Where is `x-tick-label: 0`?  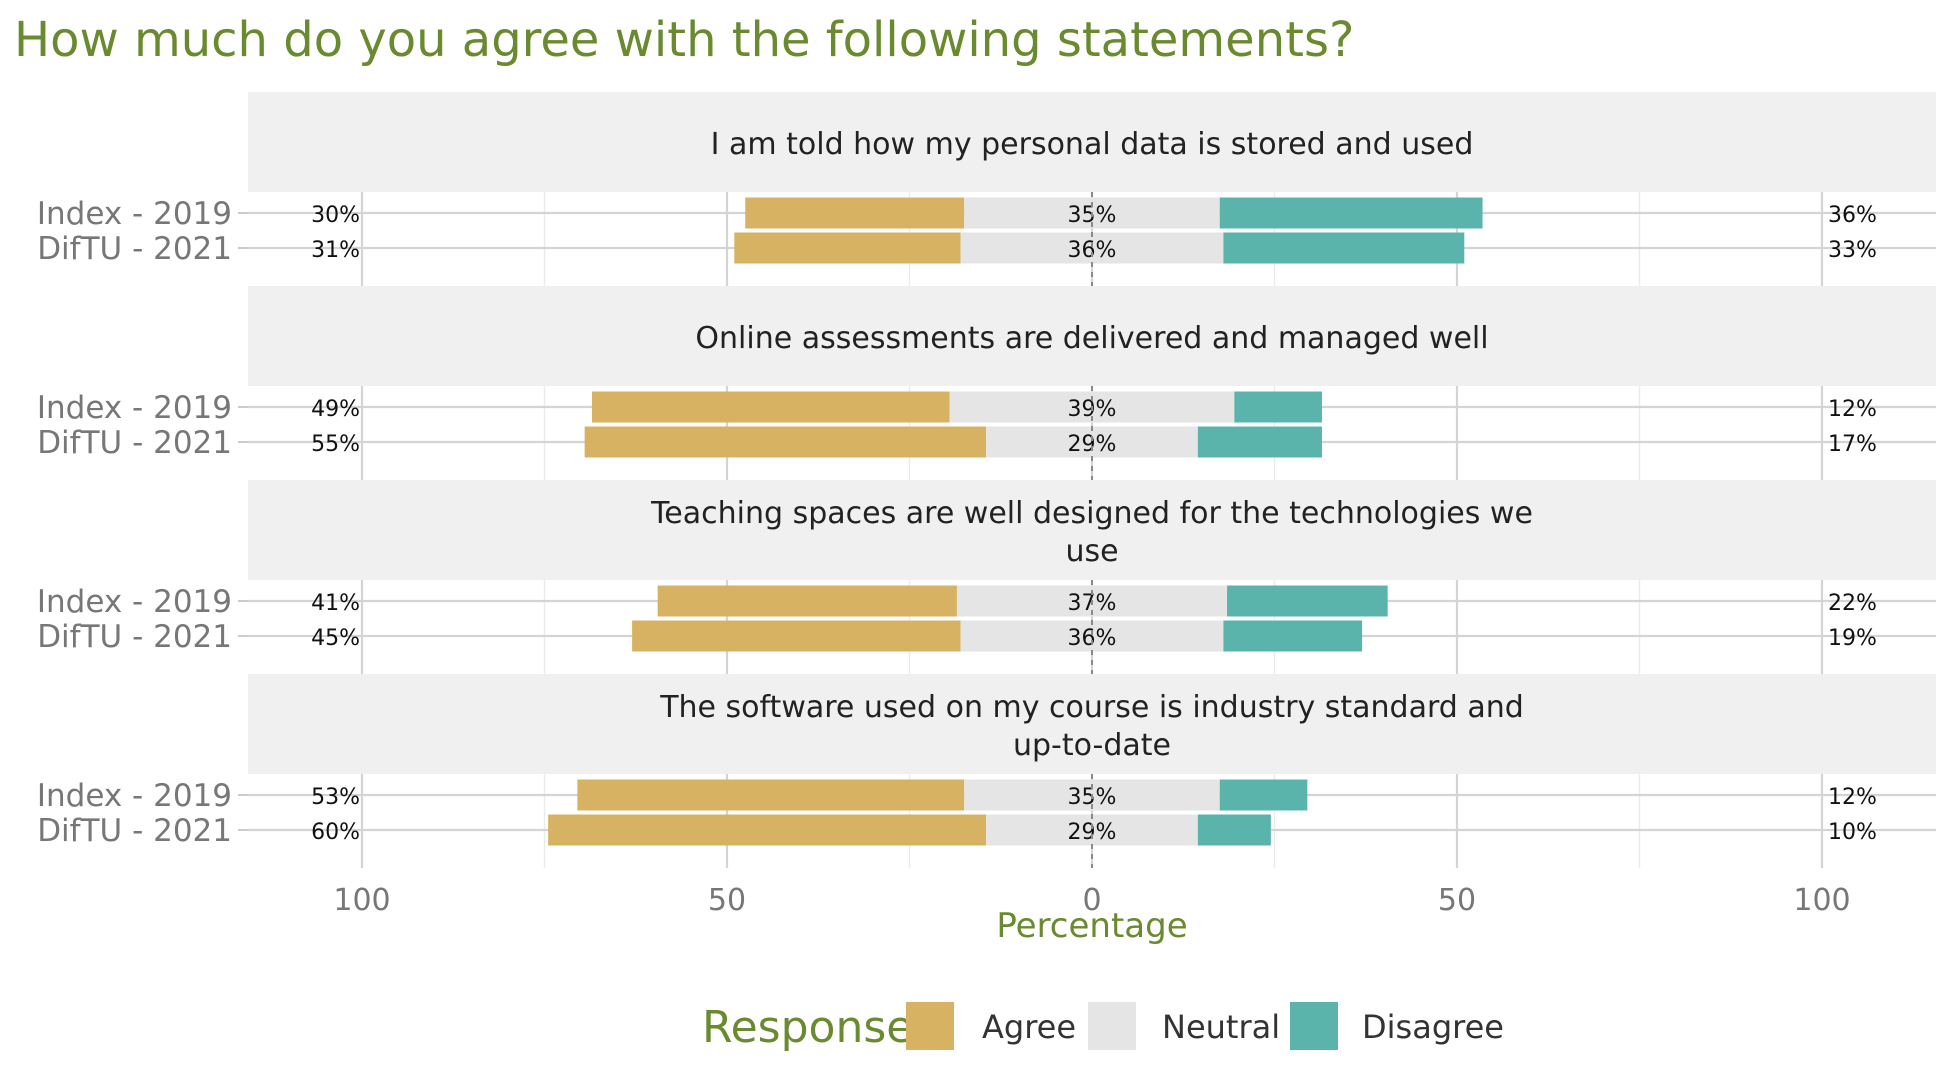 x-tick-label: 0 is located at coordinates (1091, 900).